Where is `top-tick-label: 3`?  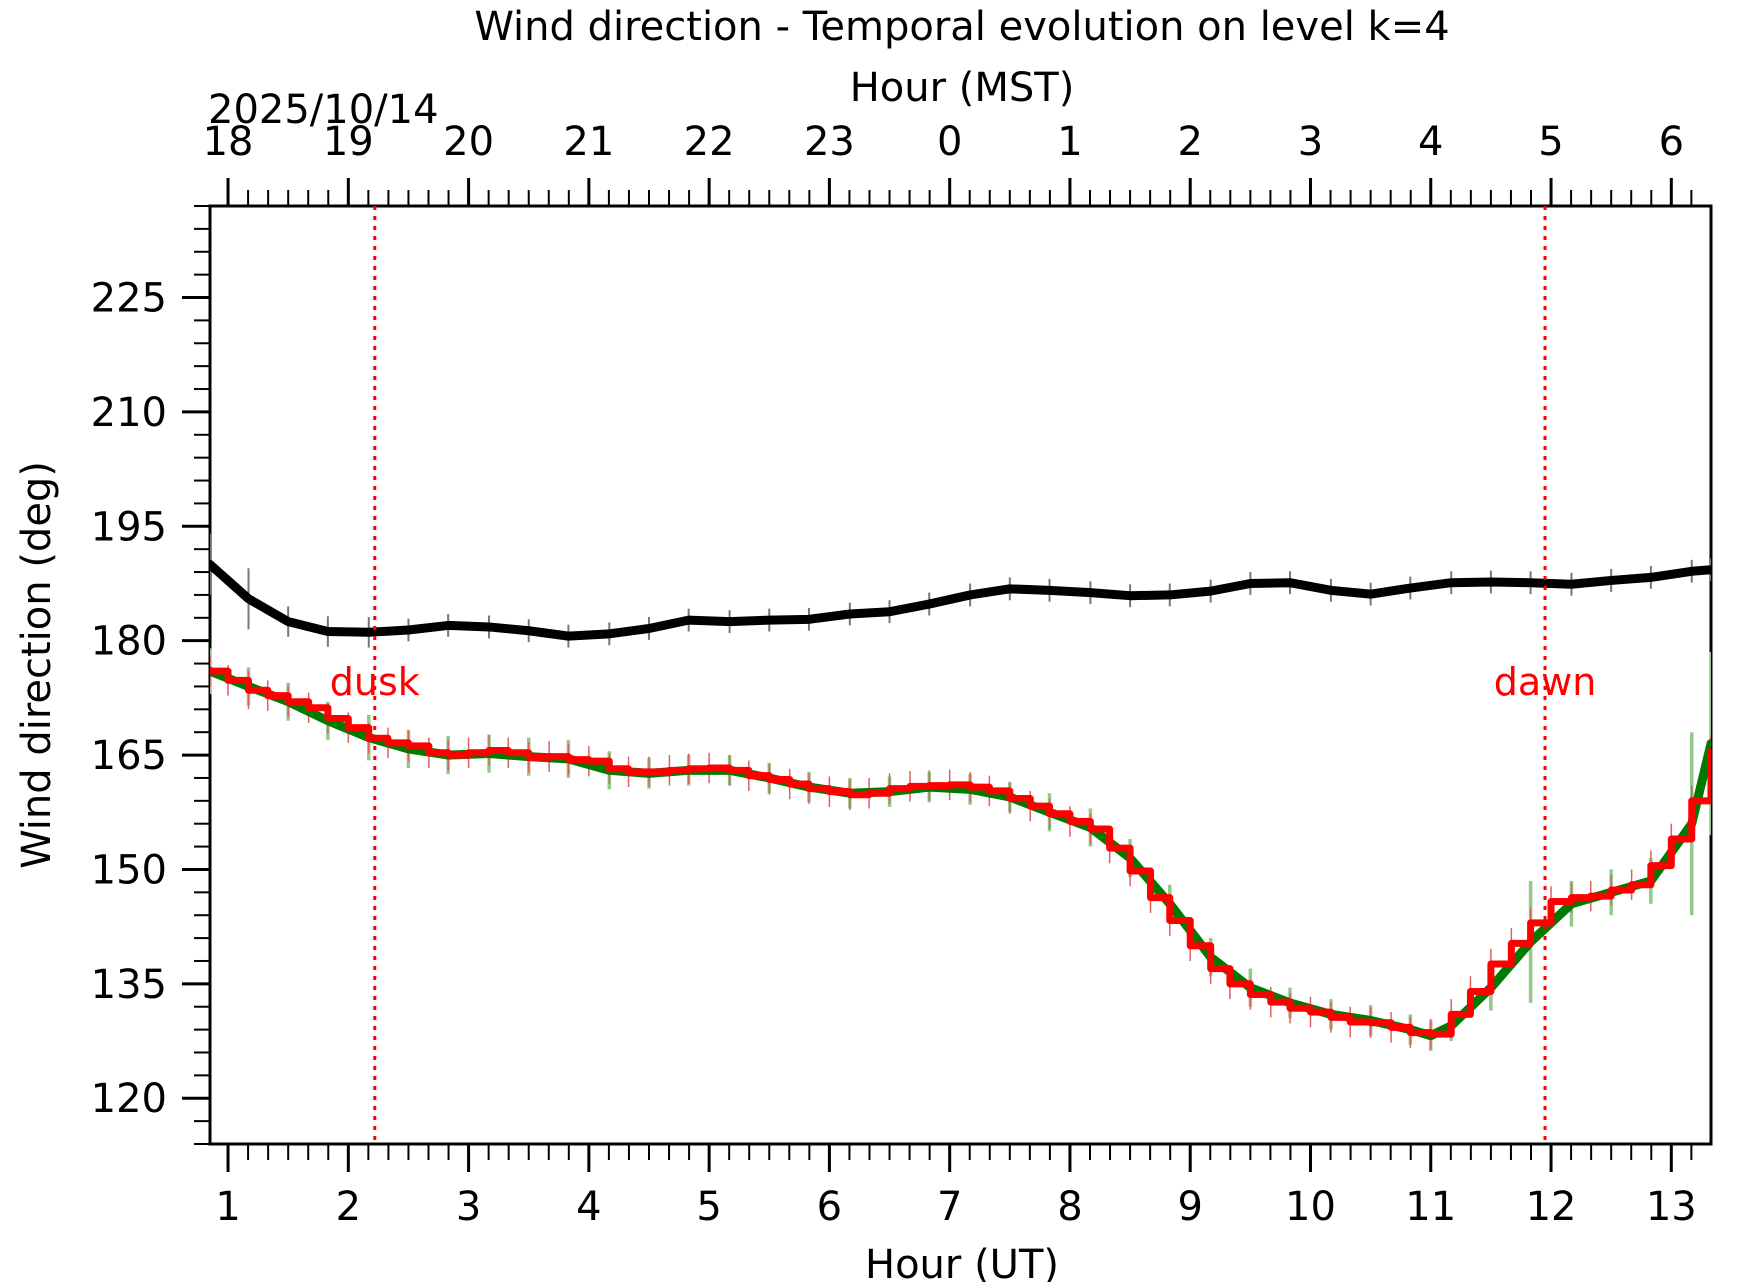
top-tick-label: 3 is located at coordinates (1310, 142).